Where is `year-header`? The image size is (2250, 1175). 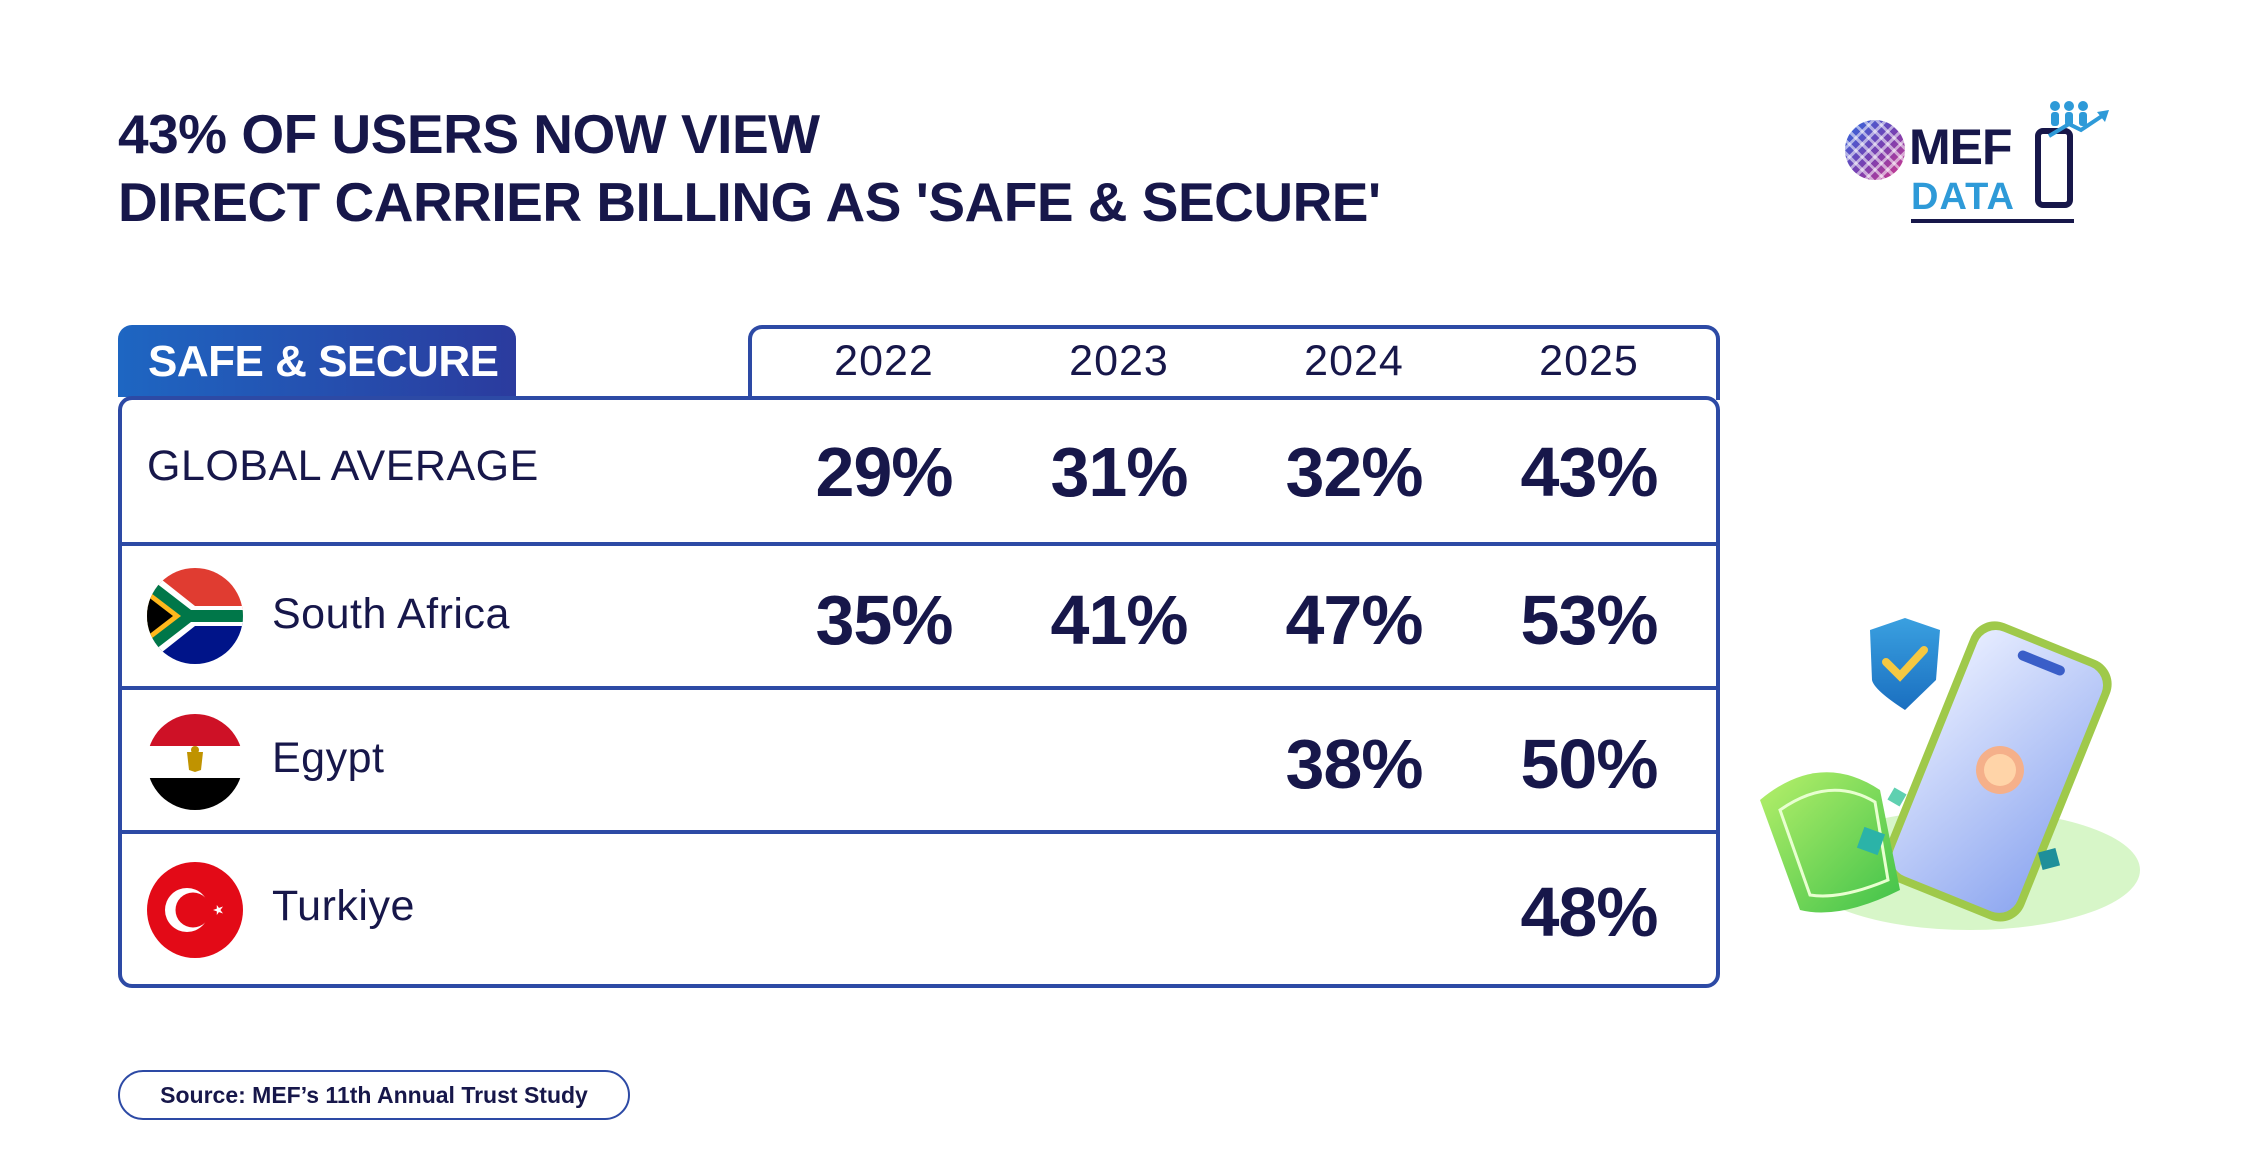 year-header is located at coordinates (1234, 362).